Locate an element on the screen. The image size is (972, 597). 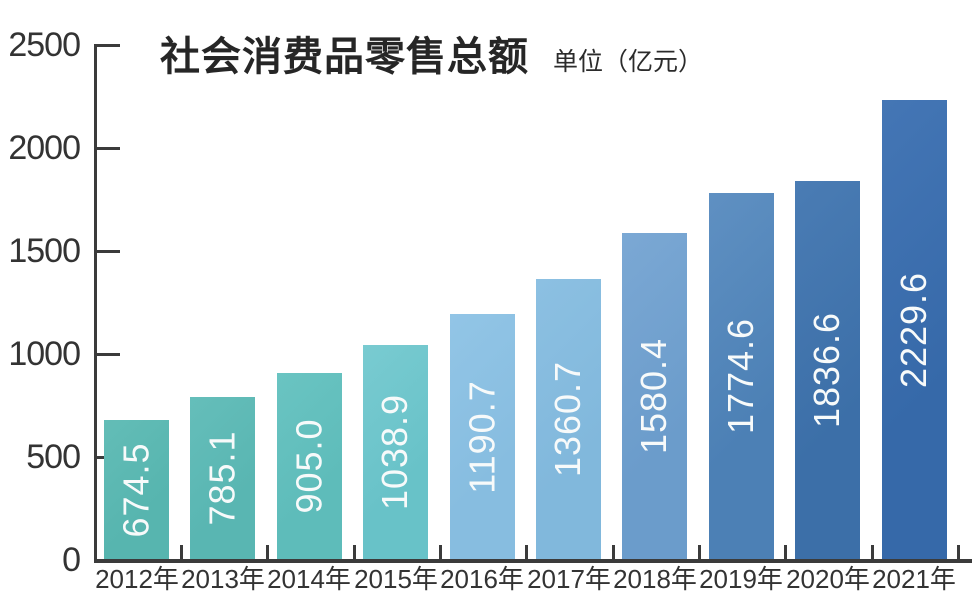
bar-value-2018: 1580.4 is located at coordinates (654, 396).